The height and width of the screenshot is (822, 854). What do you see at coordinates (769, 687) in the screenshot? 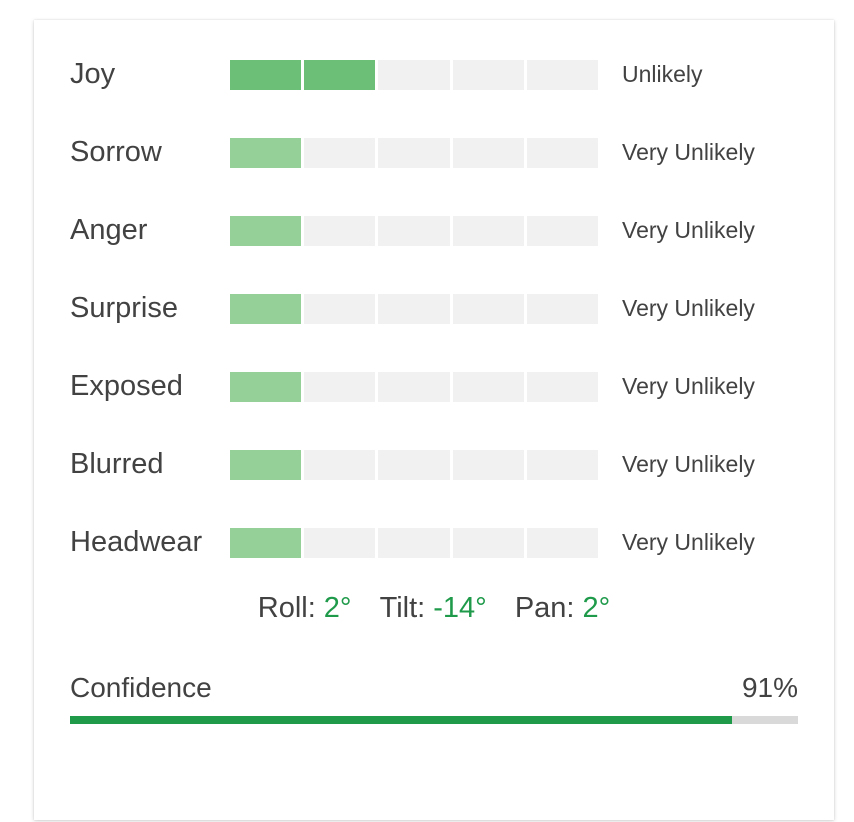
I see `confidence-value: 91%` at bounding box center [769, 687].